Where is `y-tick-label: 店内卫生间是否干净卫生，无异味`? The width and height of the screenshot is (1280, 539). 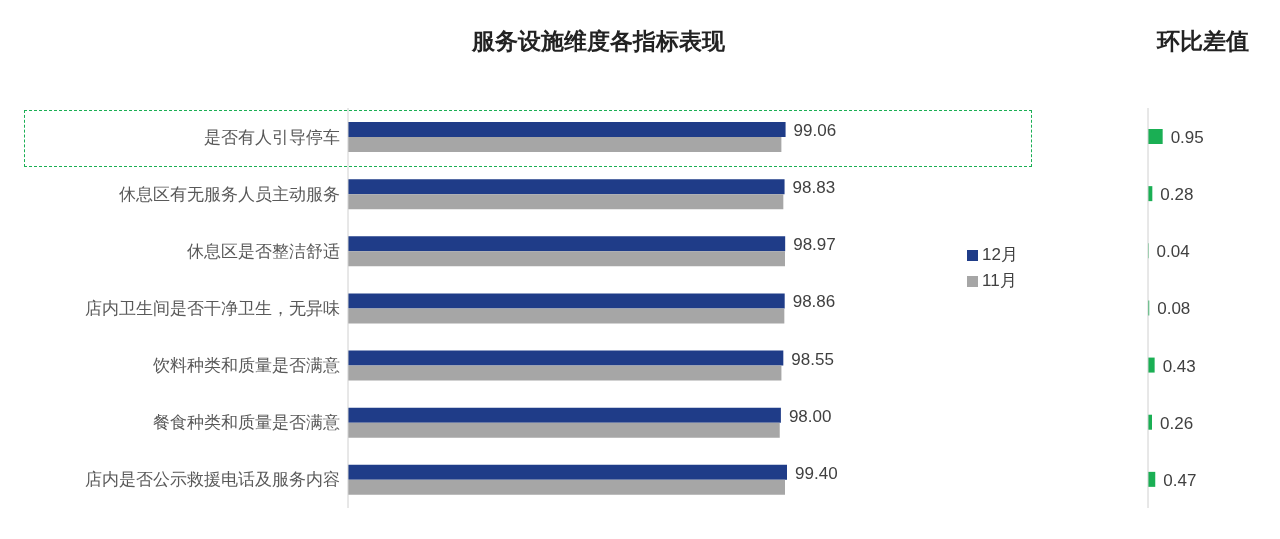
y-tick-label: 店内卫生间是否干净卫生，无异味 is located at coordinates (212, 309).